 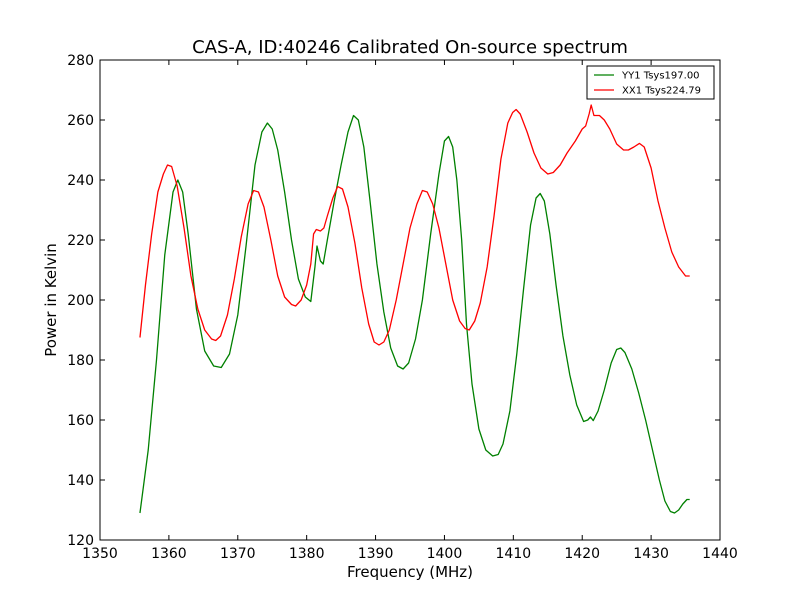 I want to click on x-tick-label: 1400, so click(x=445, y=554).